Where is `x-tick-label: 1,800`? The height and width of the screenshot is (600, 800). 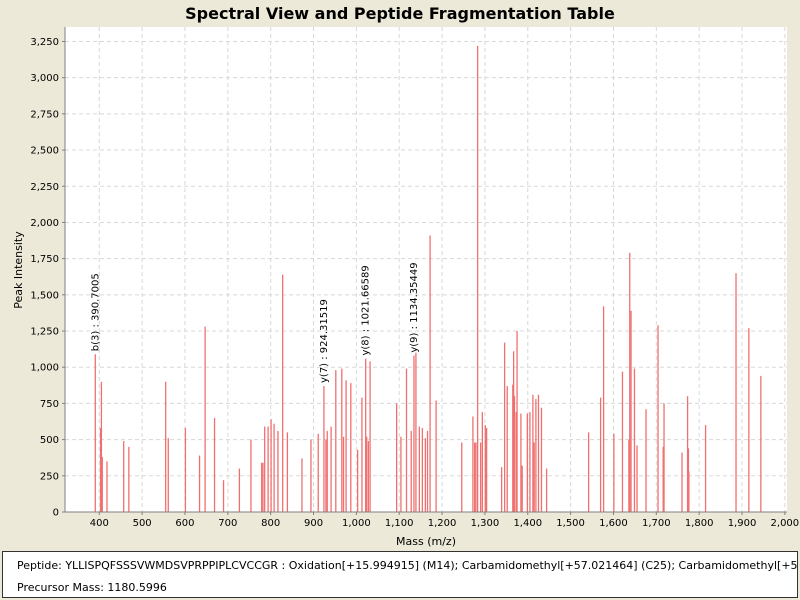
x-tick-label: 1,800 is located at coordinates (699, 523).